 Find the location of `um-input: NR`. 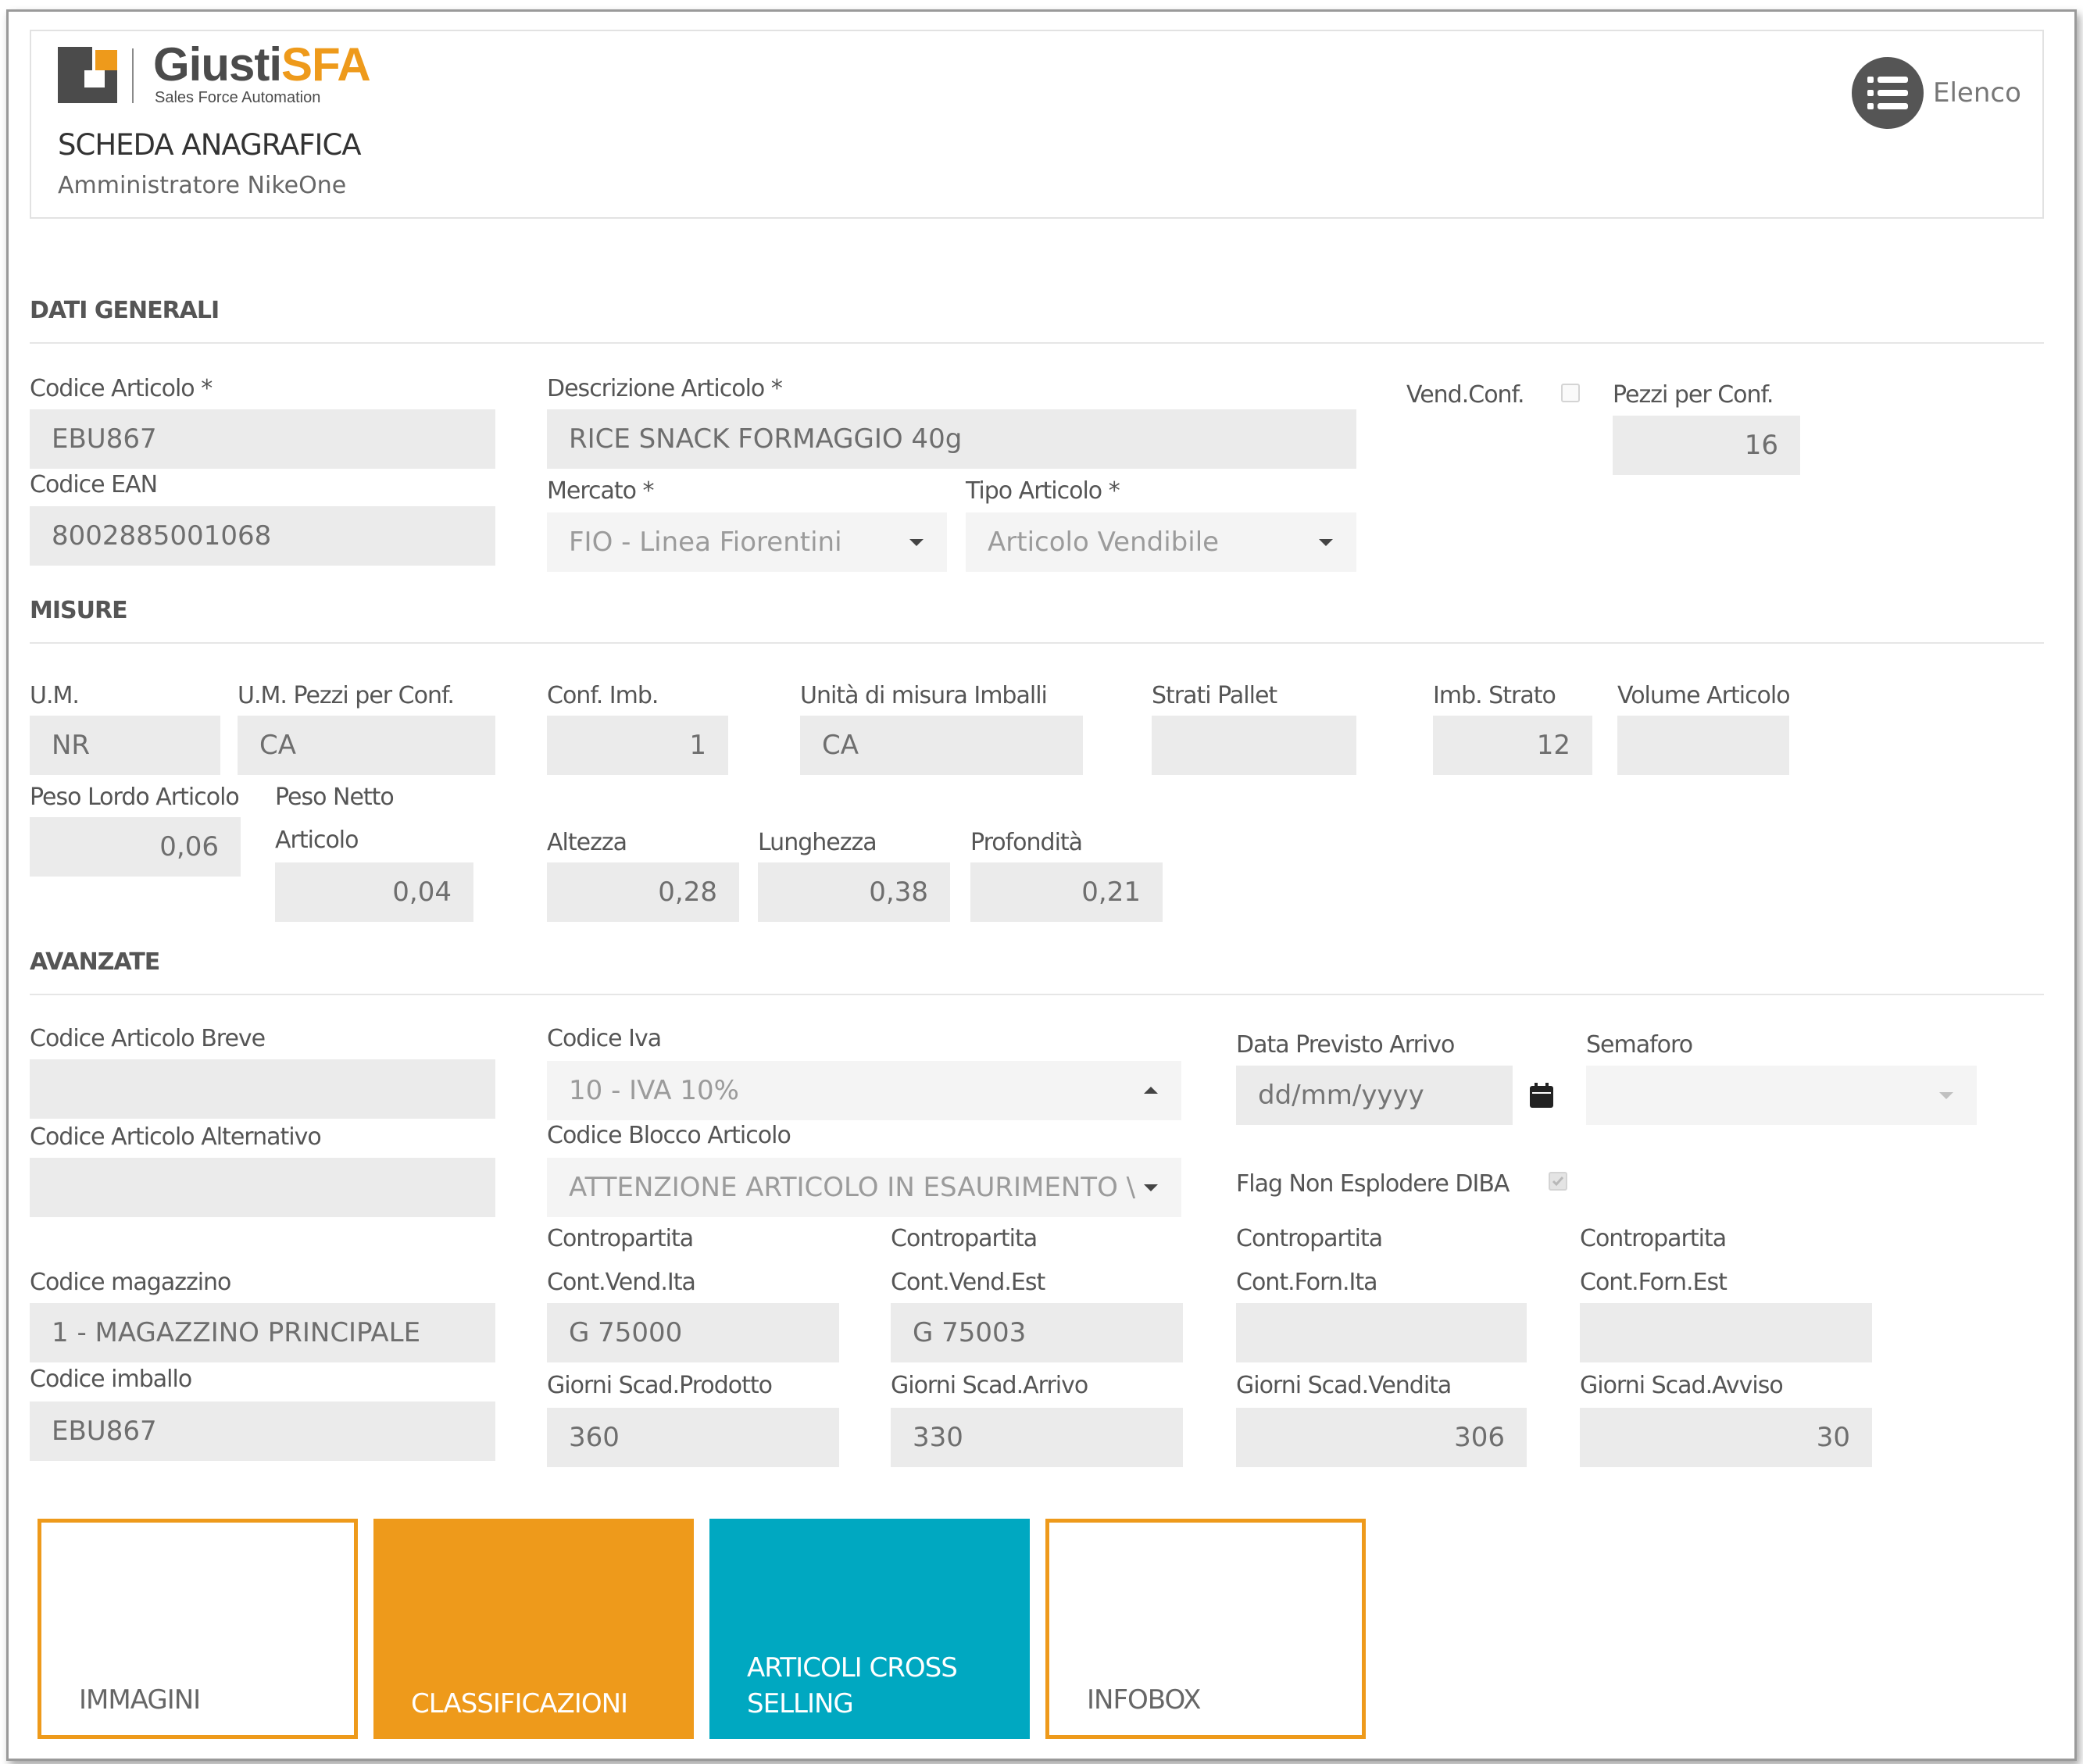

um-input: NR is located at coordinates (125, 745).